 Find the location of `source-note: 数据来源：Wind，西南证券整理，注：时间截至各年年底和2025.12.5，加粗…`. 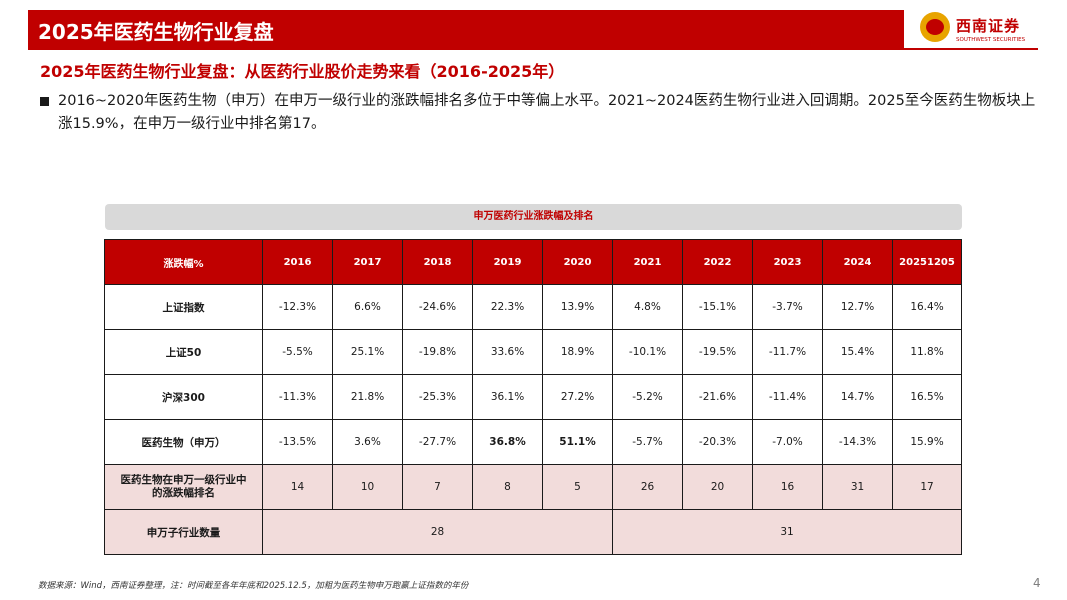

source-note: 数据来源：Wind，西南证券整理，注：时间截至各年年底和2025.12.5，加粗… is located at coordinates (253, 586).